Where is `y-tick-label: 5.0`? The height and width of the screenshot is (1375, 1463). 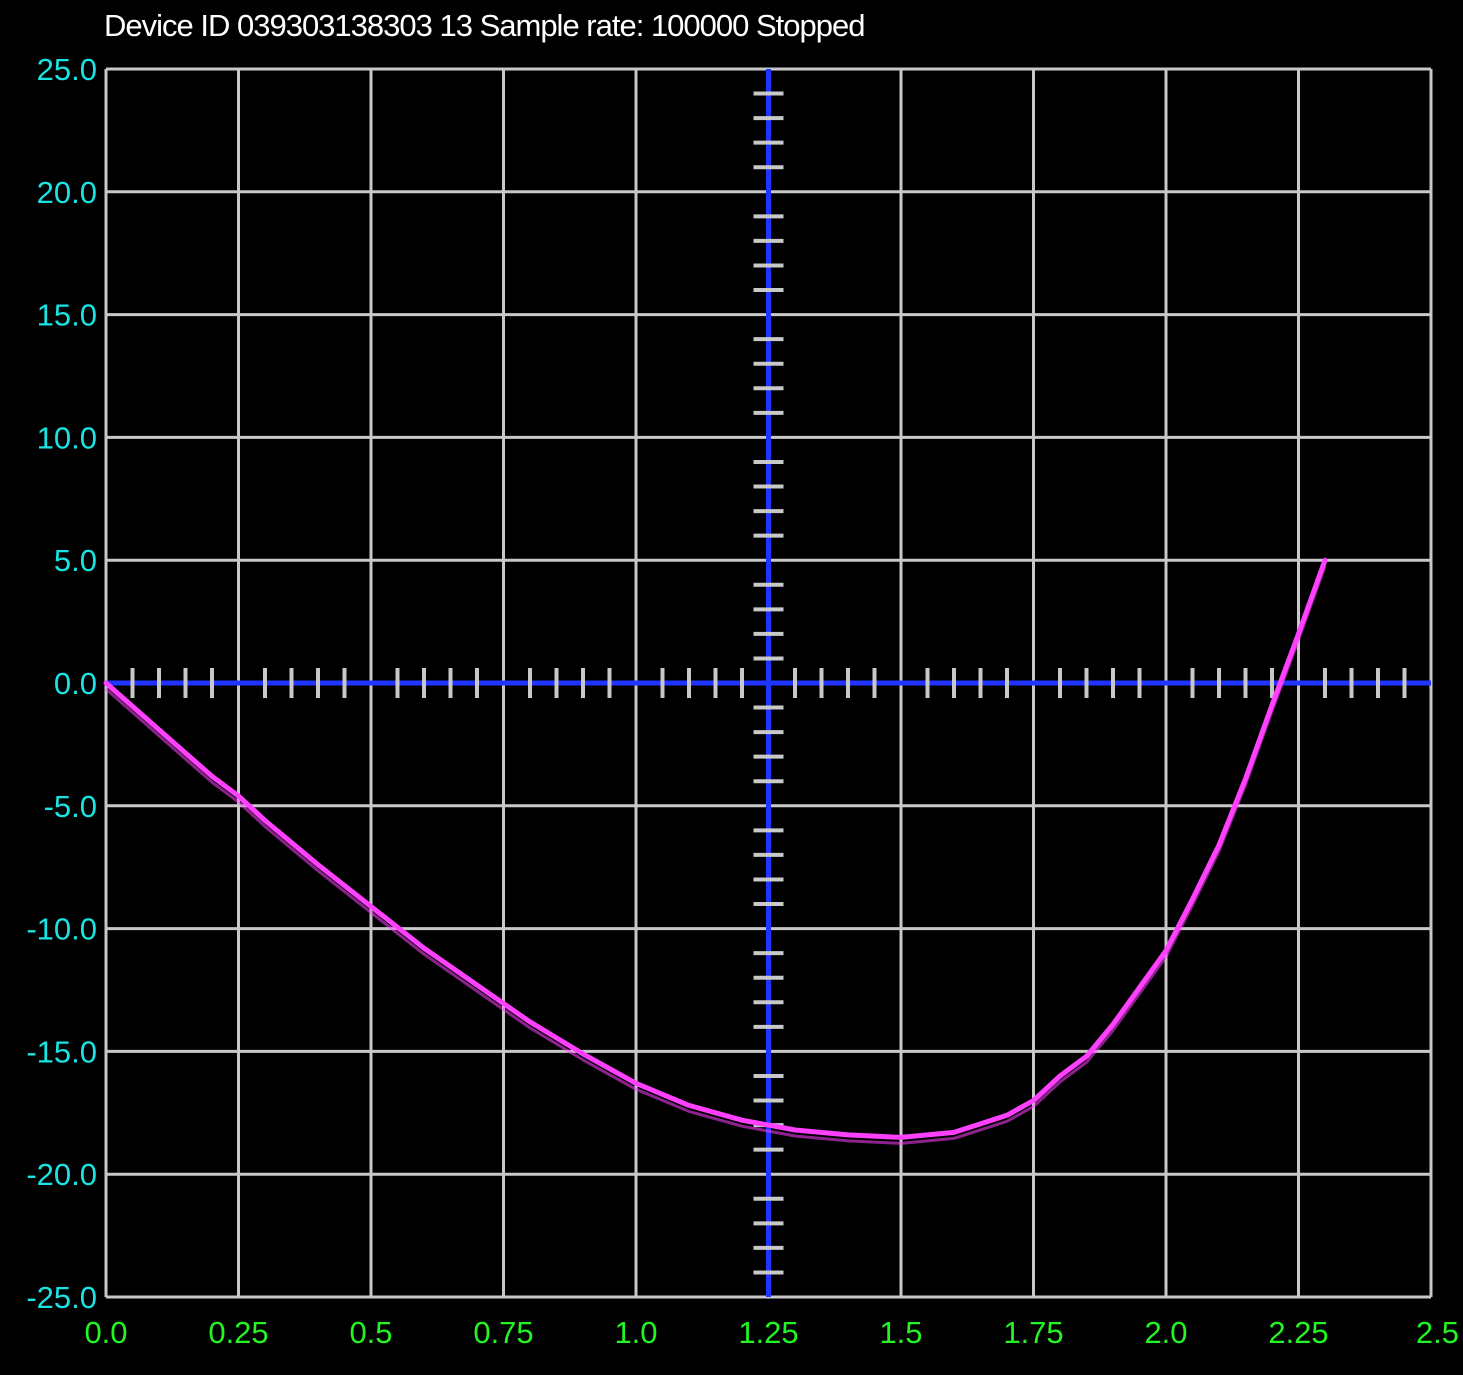
y-tick-label: 5.0 is located at coordinates (75, 560).